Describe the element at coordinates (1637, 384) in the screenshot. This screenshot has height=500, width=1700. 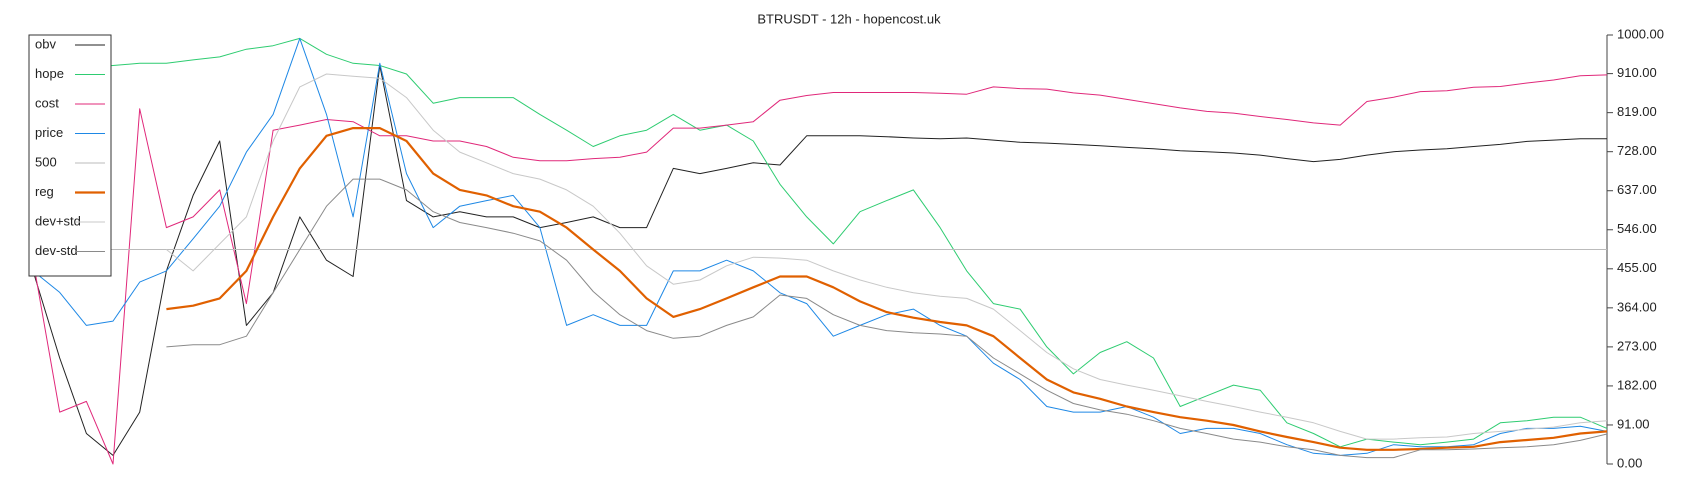
I see `y-tick-label: 182.00` at that location.